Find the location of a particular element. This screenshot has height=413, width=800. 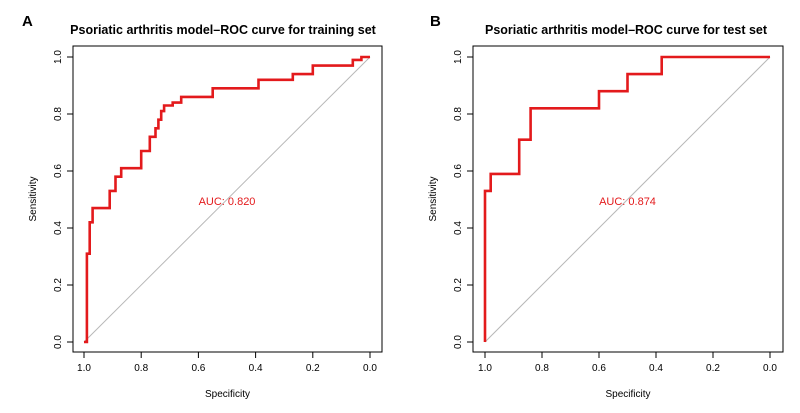

auc-annotation: AUC: 0.874 is located at coordinates (627, 202).